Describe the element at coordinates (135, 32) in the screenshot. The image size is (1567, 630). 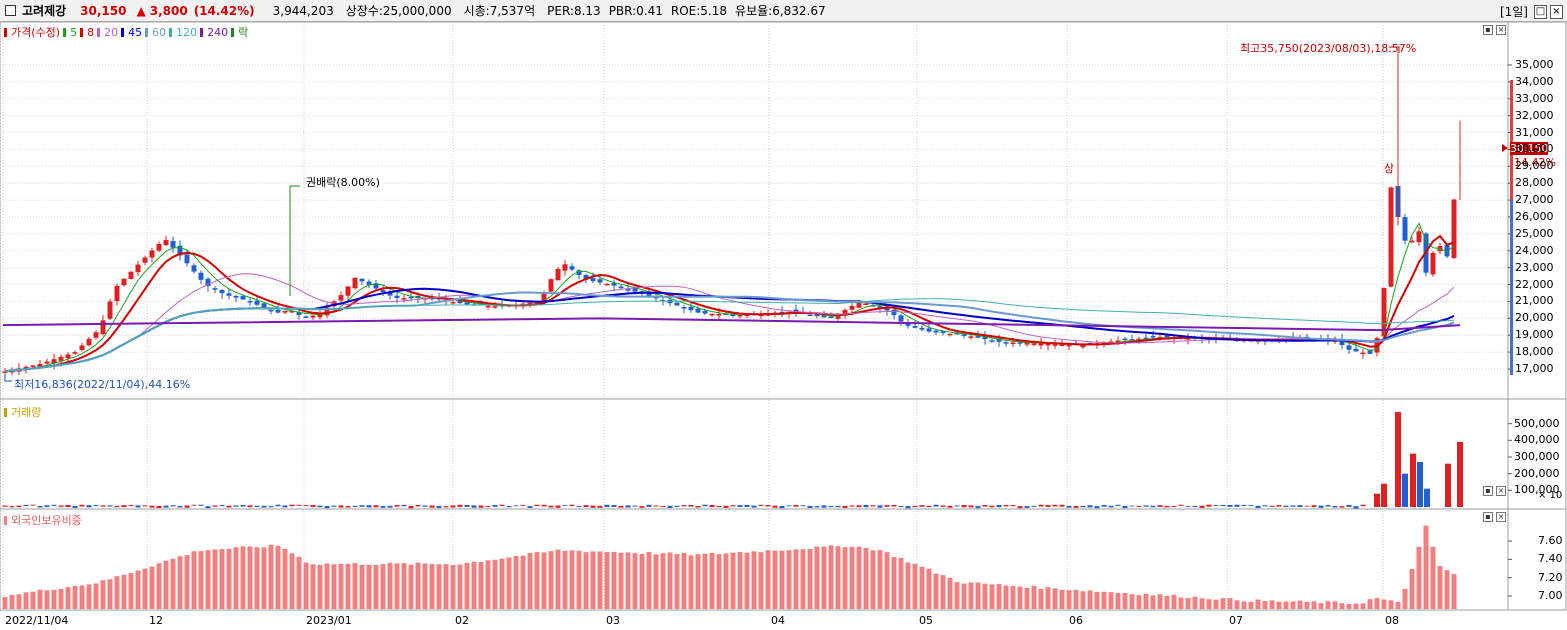
I see `legend-item-label: 45` at that location.